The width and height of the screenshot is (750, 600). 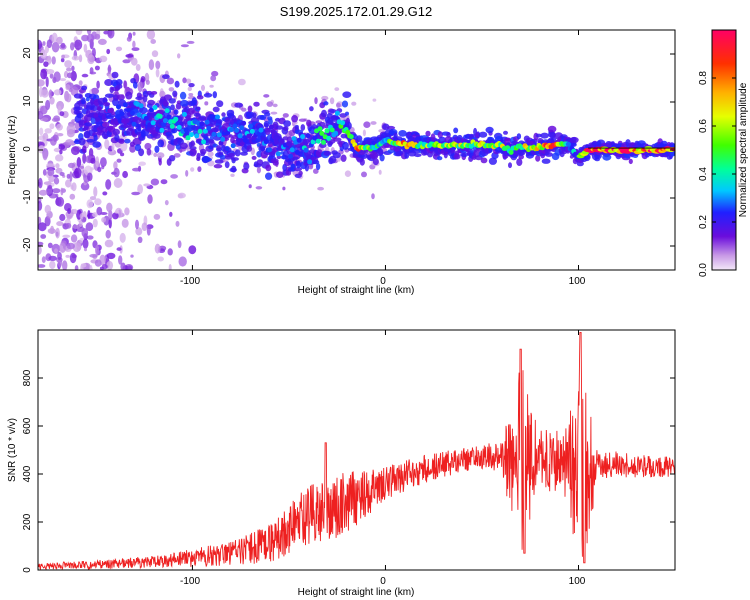 I want to click on colorbar-tick-label: 0.2, so click(x=703, y=222).